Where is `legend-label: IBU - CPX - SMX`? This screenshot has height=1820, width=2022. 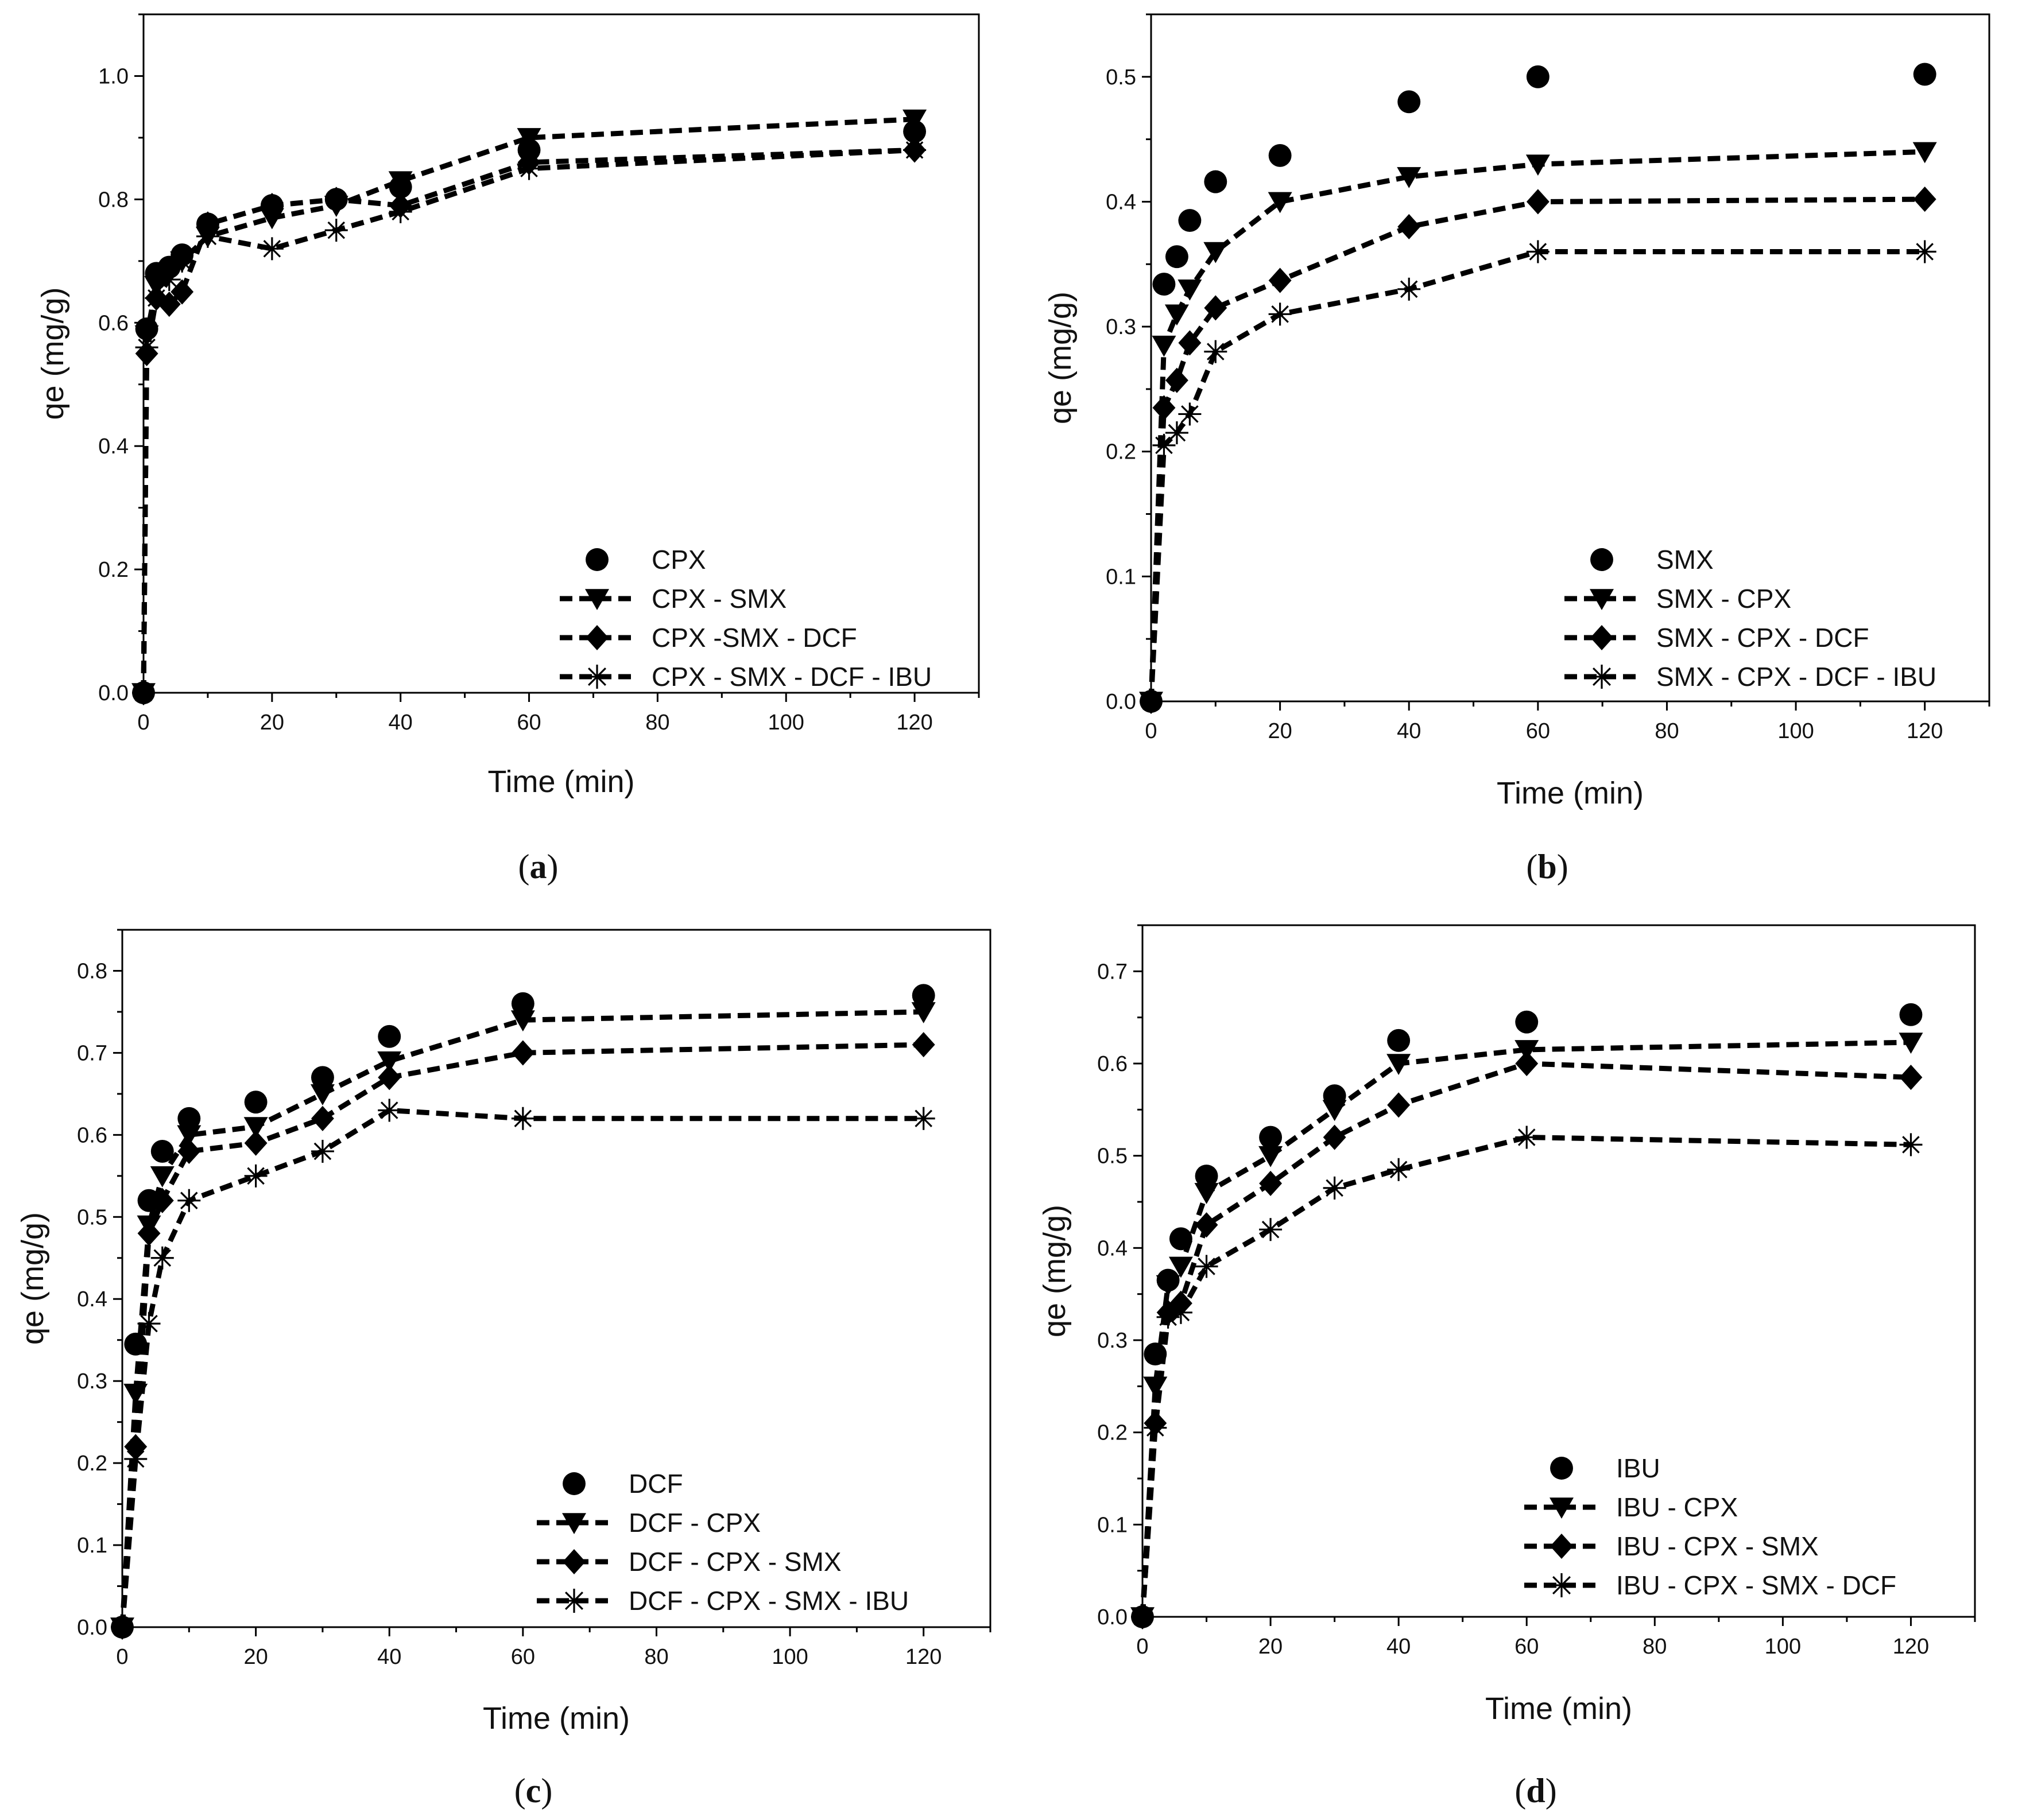
legend-label: IBU - CPX - SMX is located at coordinates (1718, 1546).